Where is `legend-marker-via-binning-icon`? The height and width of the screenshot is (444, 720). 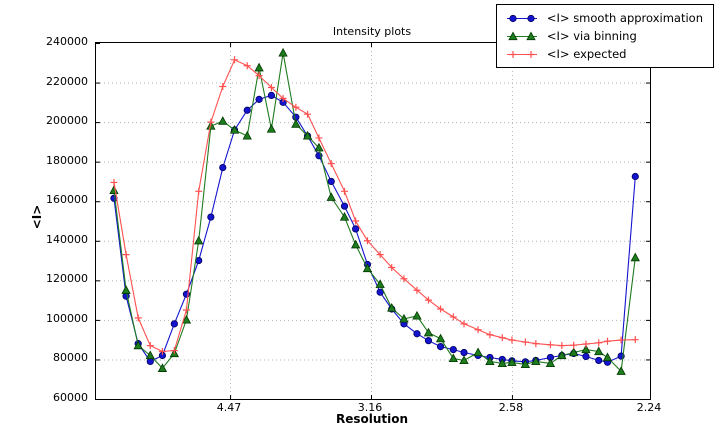
legend-marker-via-binning-icon is located at coordinates (521, 35).